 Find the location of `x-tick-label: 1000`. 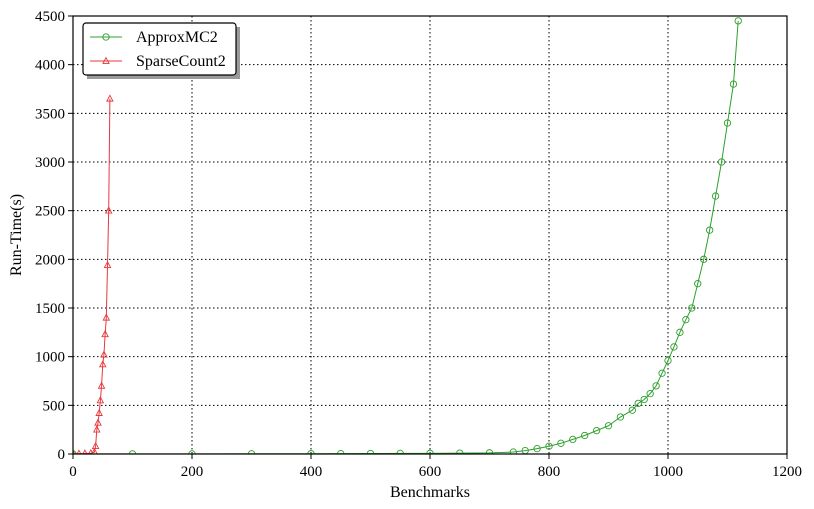

x-tick-label: 1000 is located at coordinates (668, 472).